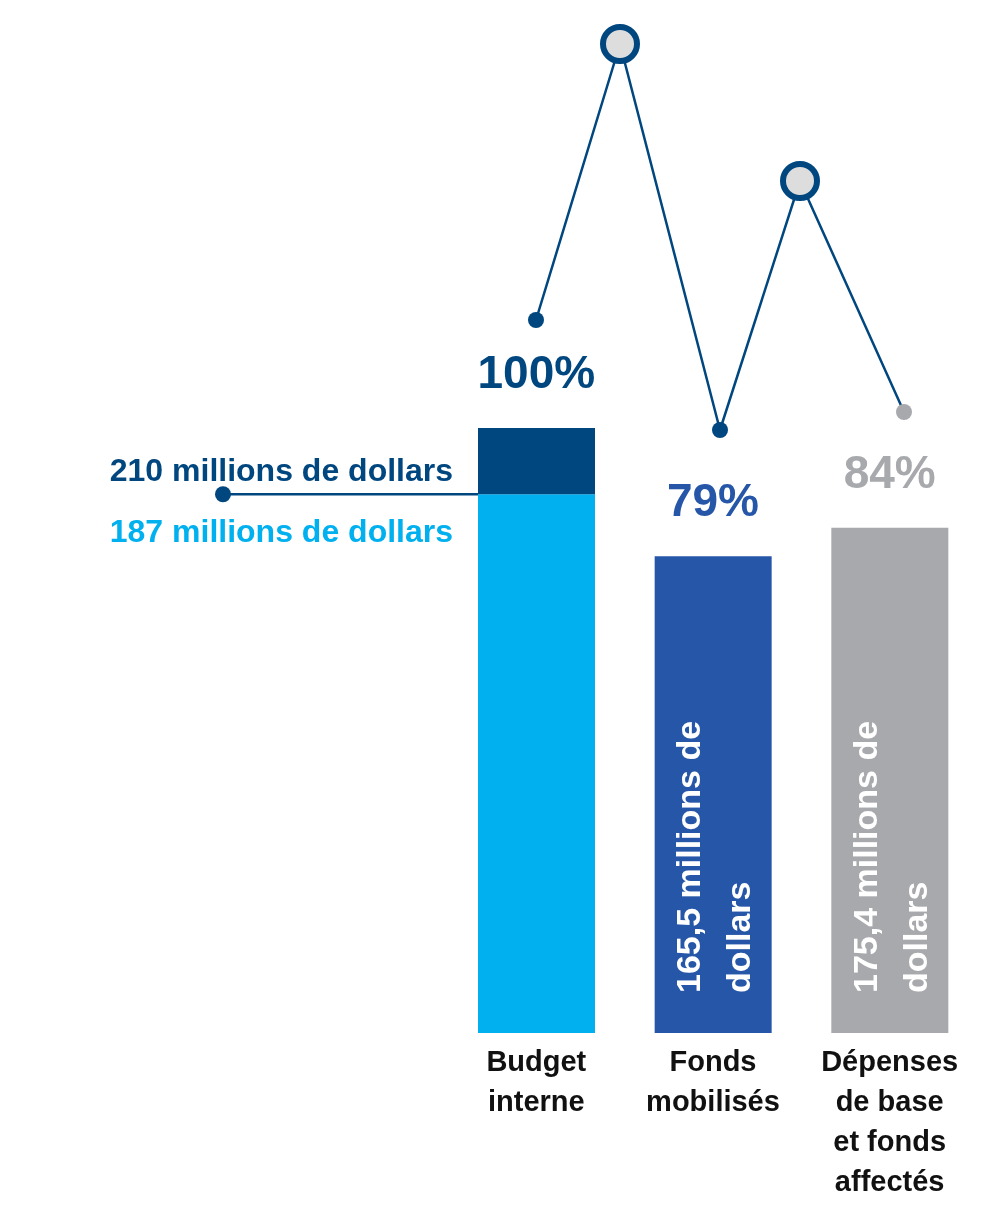 The width and height of the screenshot is (997, 1229). Describe the element at coordinates (536, 1081) in the screenshot. I see `x-tick-label: Budget interne` at that location.